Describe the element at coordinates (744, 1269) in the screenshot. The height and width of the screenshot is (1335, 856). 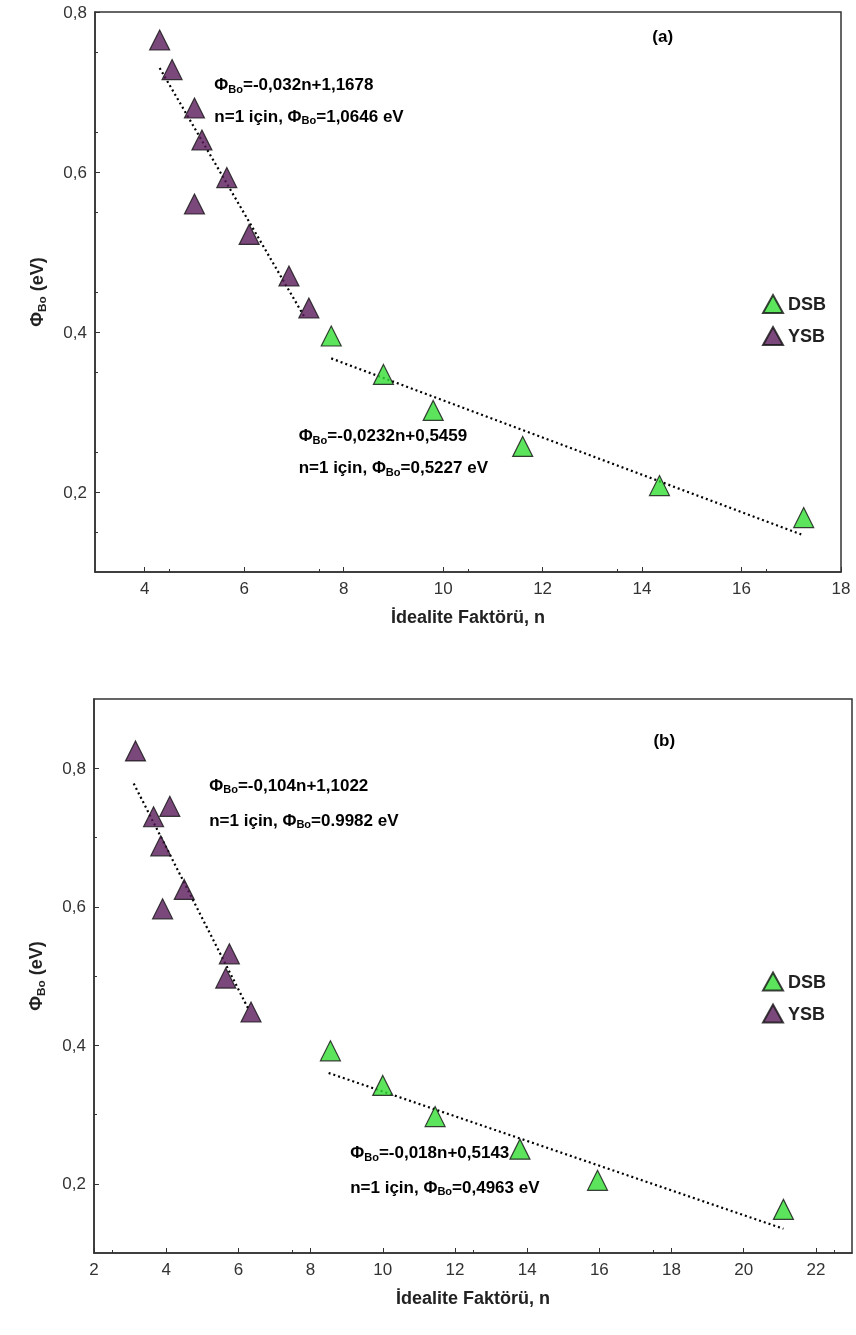
I see `x-tick-label: 20` at that location.